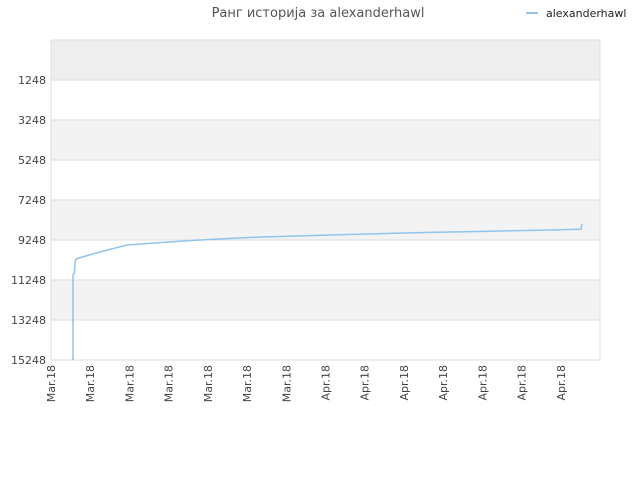 This screenshot has width=640, height=480. Describe the element at coordinates (32, 160) in the screenshot. I see `y-tick-label: 5248` at that location.